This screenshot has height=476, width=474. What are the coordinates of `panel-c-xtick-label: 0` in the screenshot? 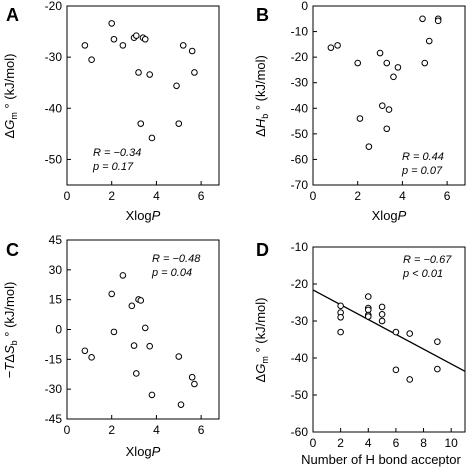 It's located at (67, 430).